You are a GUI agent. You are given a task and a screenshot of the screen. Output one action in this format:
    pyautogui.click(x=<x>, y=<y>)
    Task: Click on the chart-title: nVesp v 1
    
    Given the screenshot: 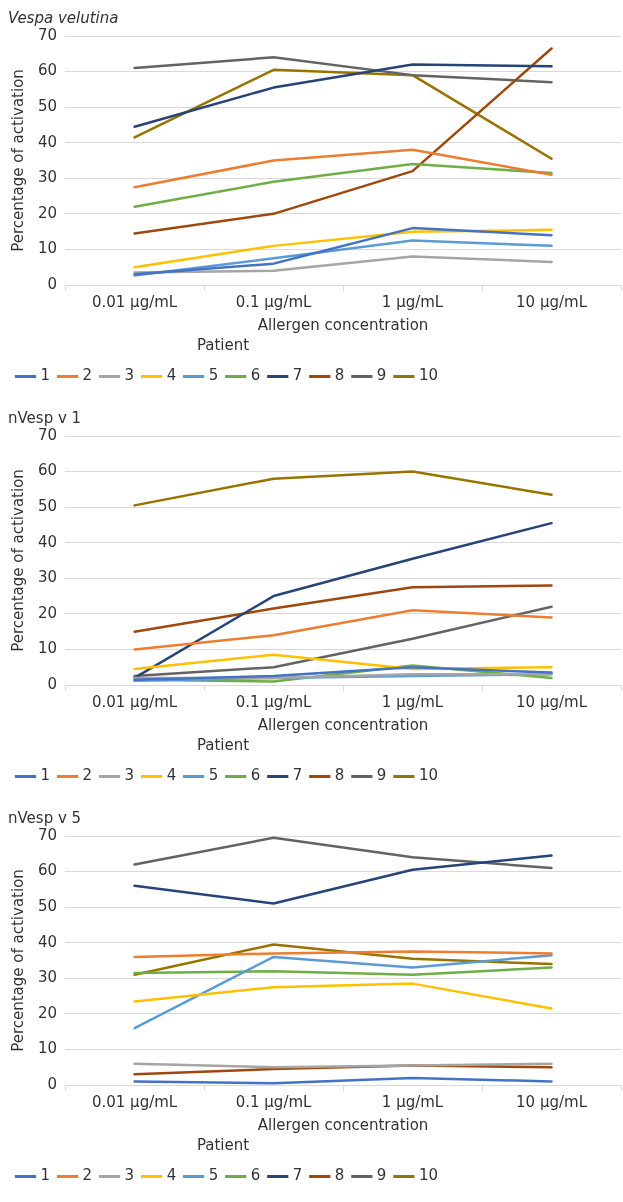 What is the action you would take?
    pyautogui.click(x=45, y=417)
    